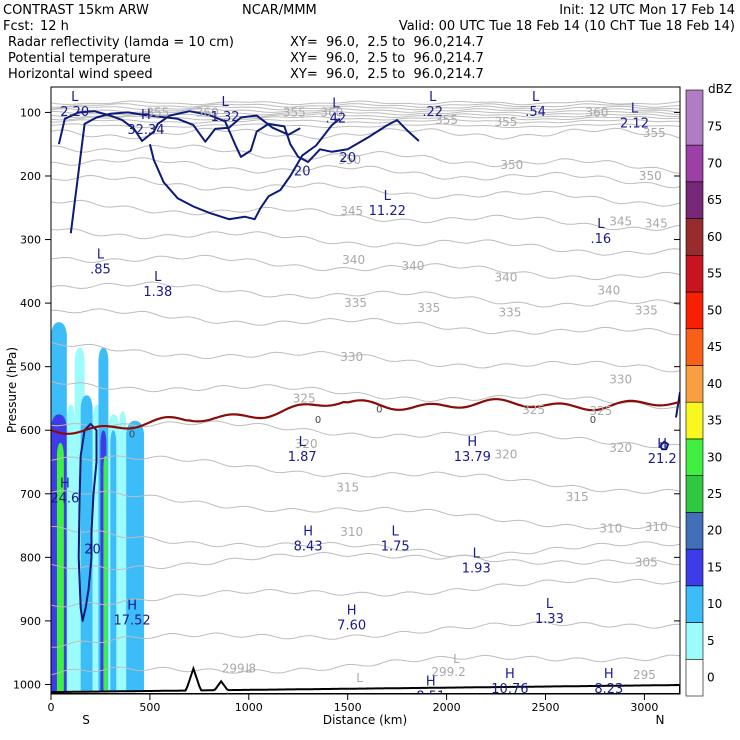  What do you see at coordinates (711, 641) in the screenshot?
I see `colorbar-level-label: 5` at bounding box center [711, 641].